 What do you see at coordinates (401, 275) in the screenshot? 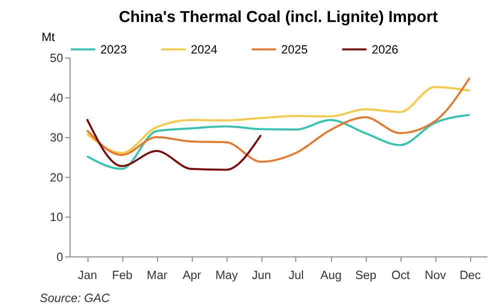
I see `x-tick-label: Oct` at bounding box center [401, 275].